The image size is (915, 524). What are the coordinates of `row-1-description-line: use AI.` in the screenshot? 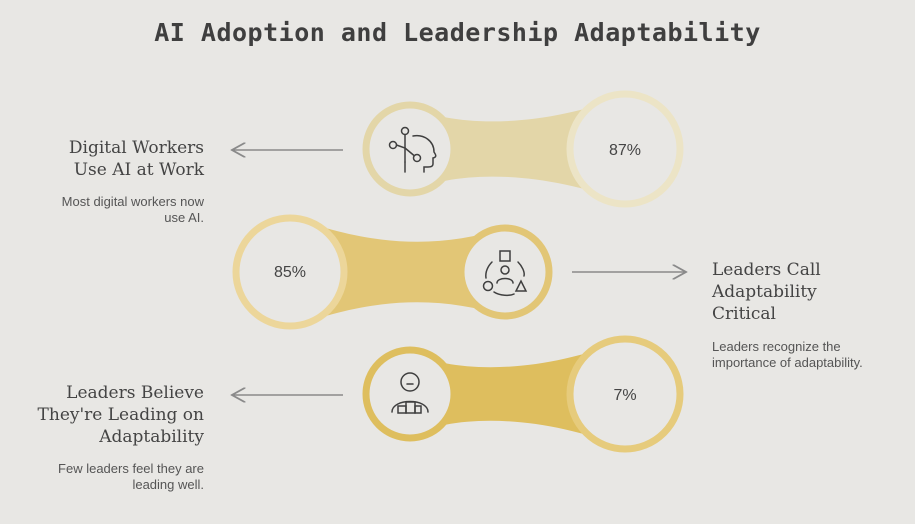 It's located at (184, 217).